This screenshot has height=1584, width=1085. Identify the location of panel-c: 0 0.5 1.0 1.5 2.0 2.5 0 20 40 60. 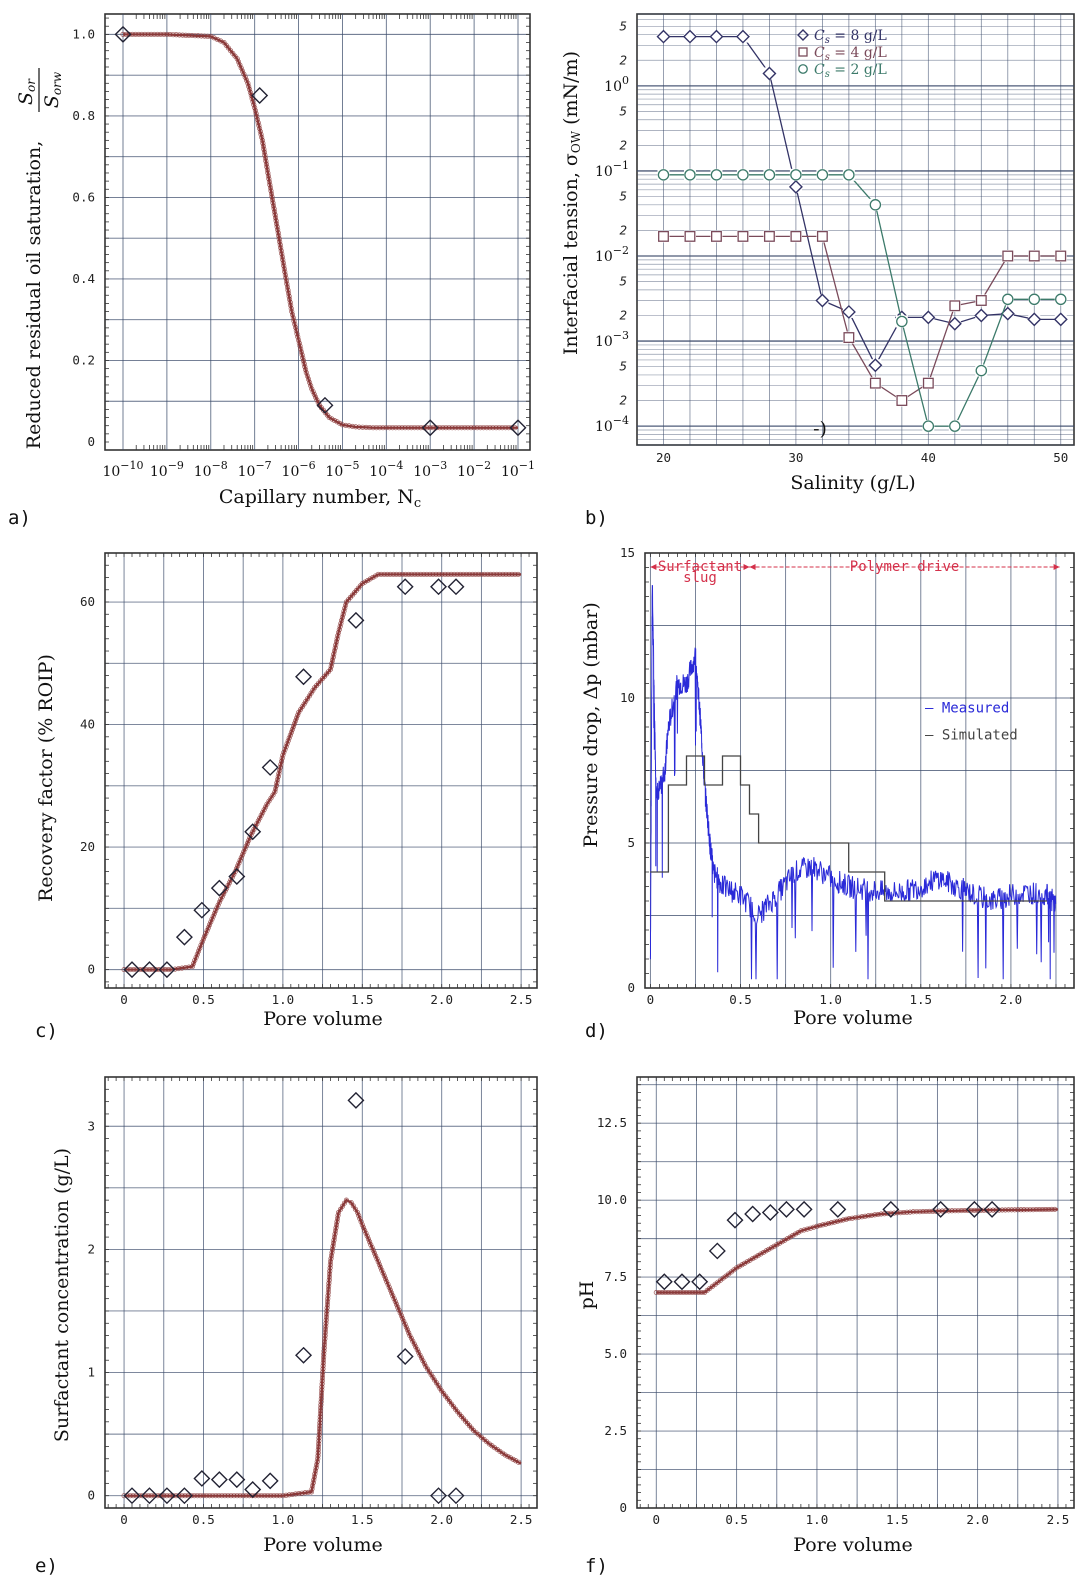
(309, 779).